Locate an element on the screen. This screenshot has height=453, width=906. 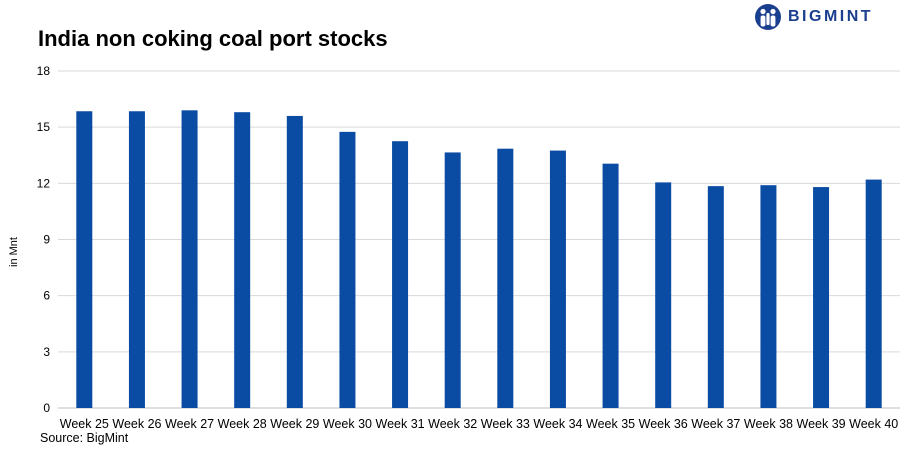
x-tick-label: Week 34 is located at coordinates (557, 424).